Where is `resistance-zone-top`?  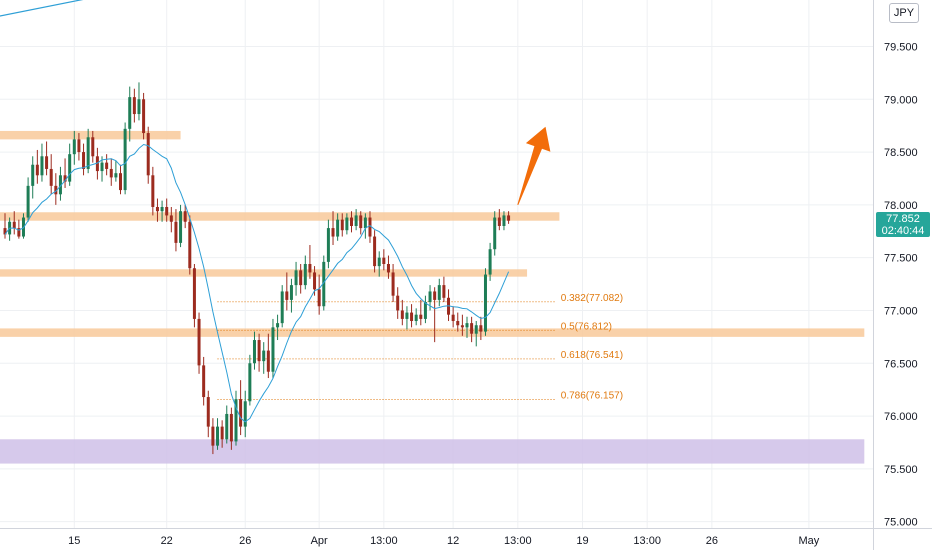 resistance-zone-top is located at coordinates (90, 135).